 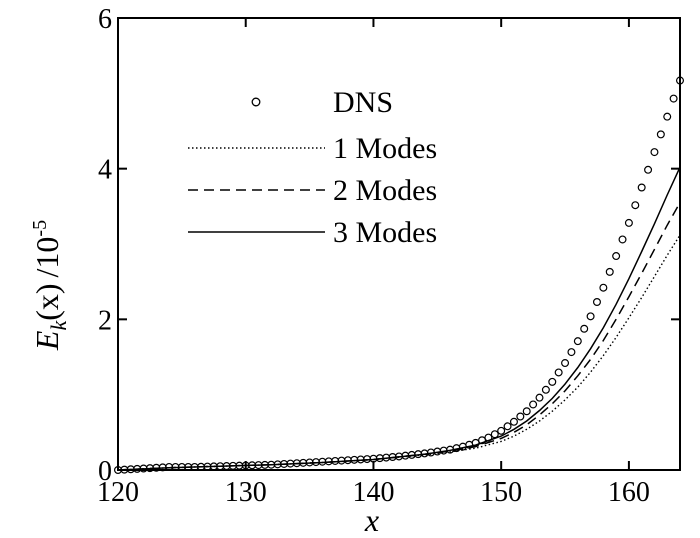 What do you see at coordinates (629, 492) in the screenshot?
I see `x-tick-label: 160` at bounding box center [629, 492].